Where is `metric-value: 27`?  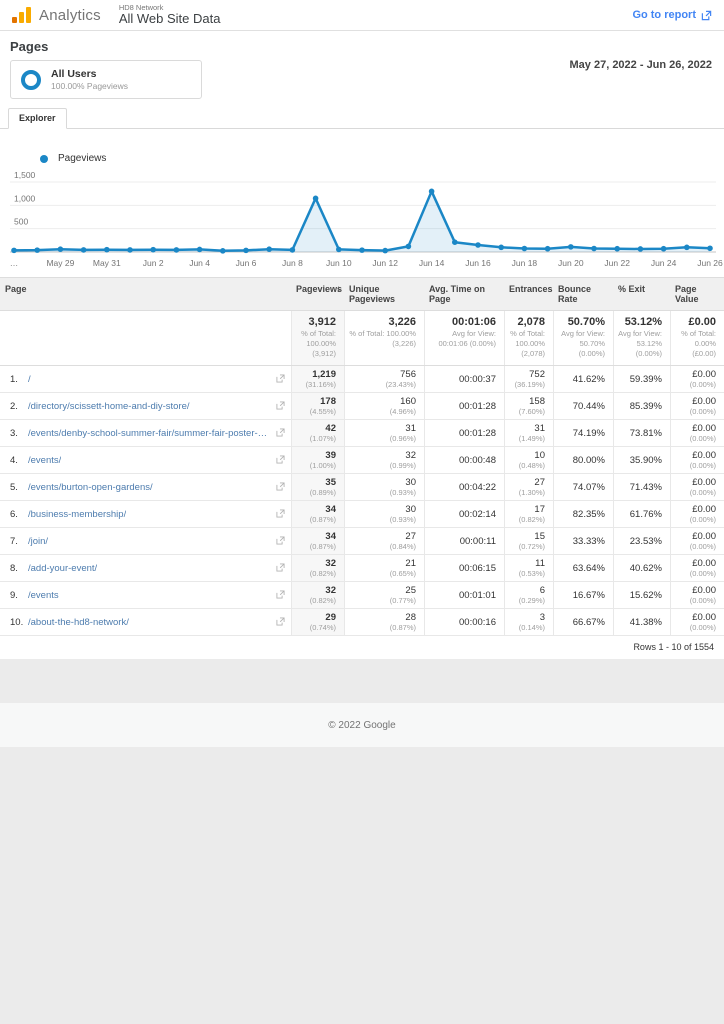
metric-value: 27 is located at coordinates (539, 483).